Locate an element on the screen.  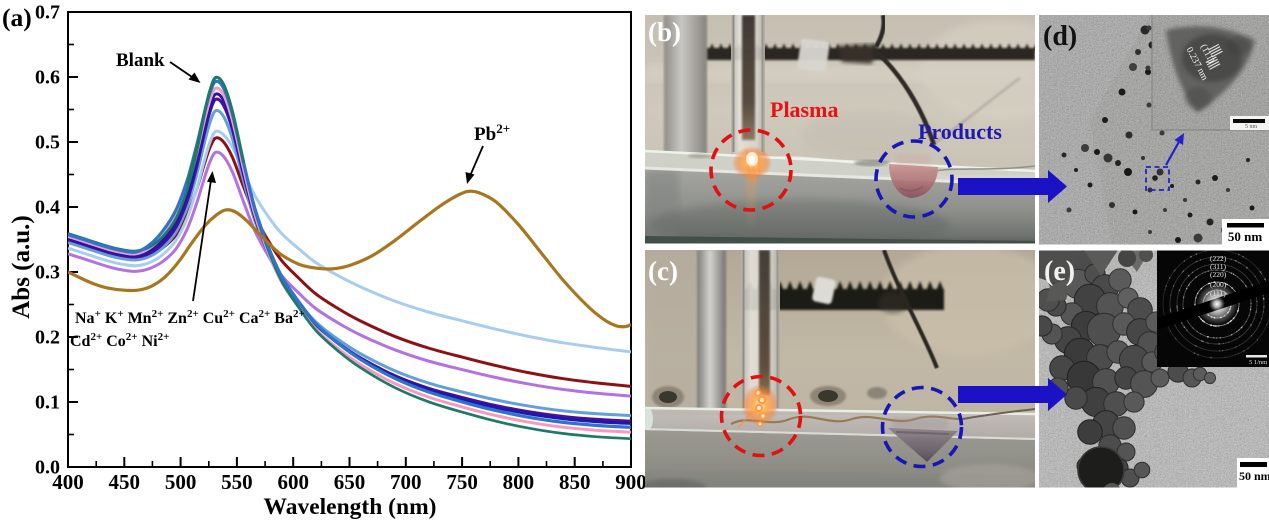
svg-text: 400 is located at coordinates (68, 482).